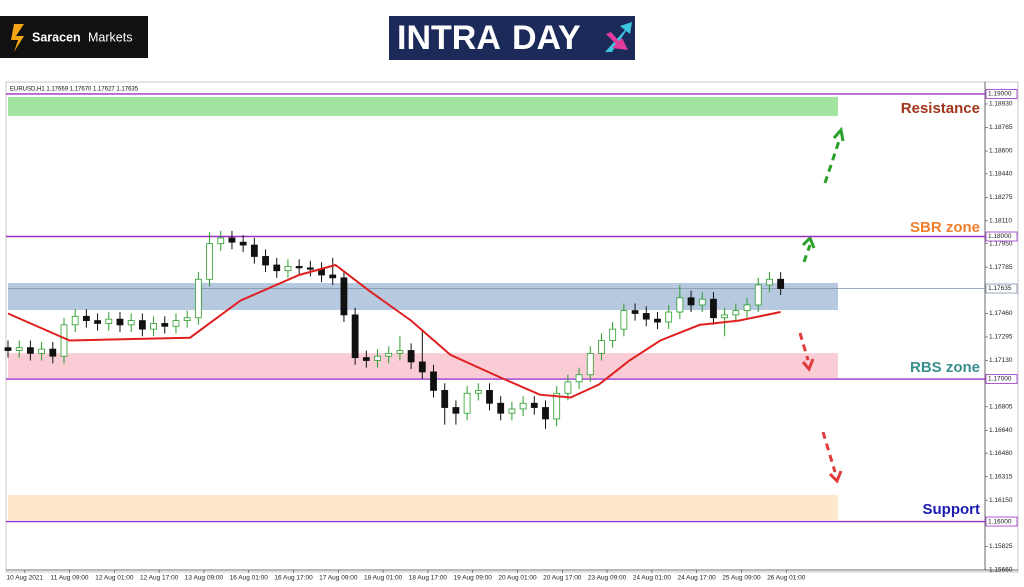 This screenshot has height=587, width=1024. I want to click on saracen-logo: Saracen Markets, so click(74, 37).